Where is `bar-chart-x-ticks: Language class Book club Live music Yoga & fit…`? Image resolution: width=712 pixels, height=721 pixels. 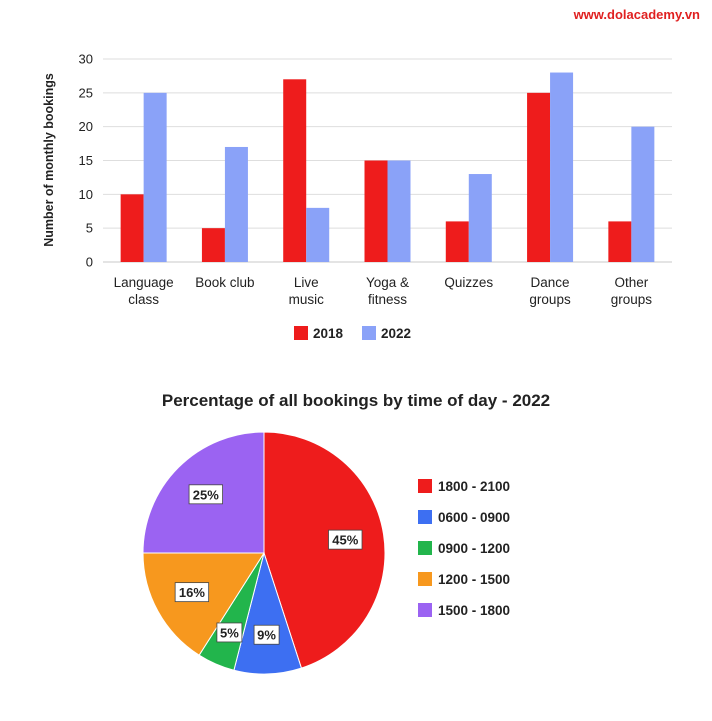 bar-chart-x-ticks: Language class Book club Live music Yoga & fit… is located at coordinates (383, 291).